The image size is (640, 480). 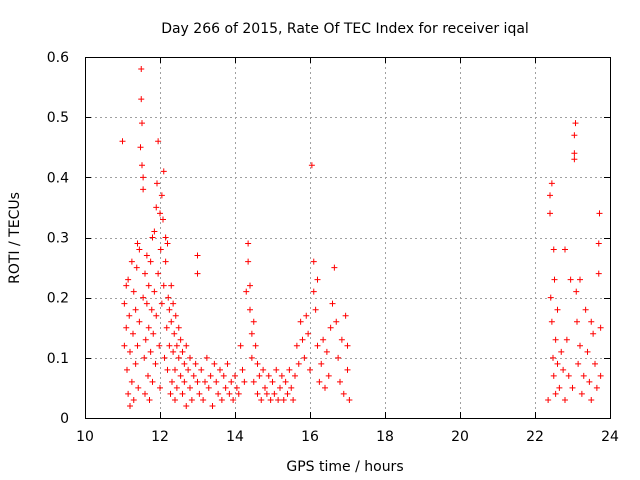 What do you see at coordinates (310, 437) in the screenshot?
I see `x-tick-label: 16` at bounding box center [310, 437].